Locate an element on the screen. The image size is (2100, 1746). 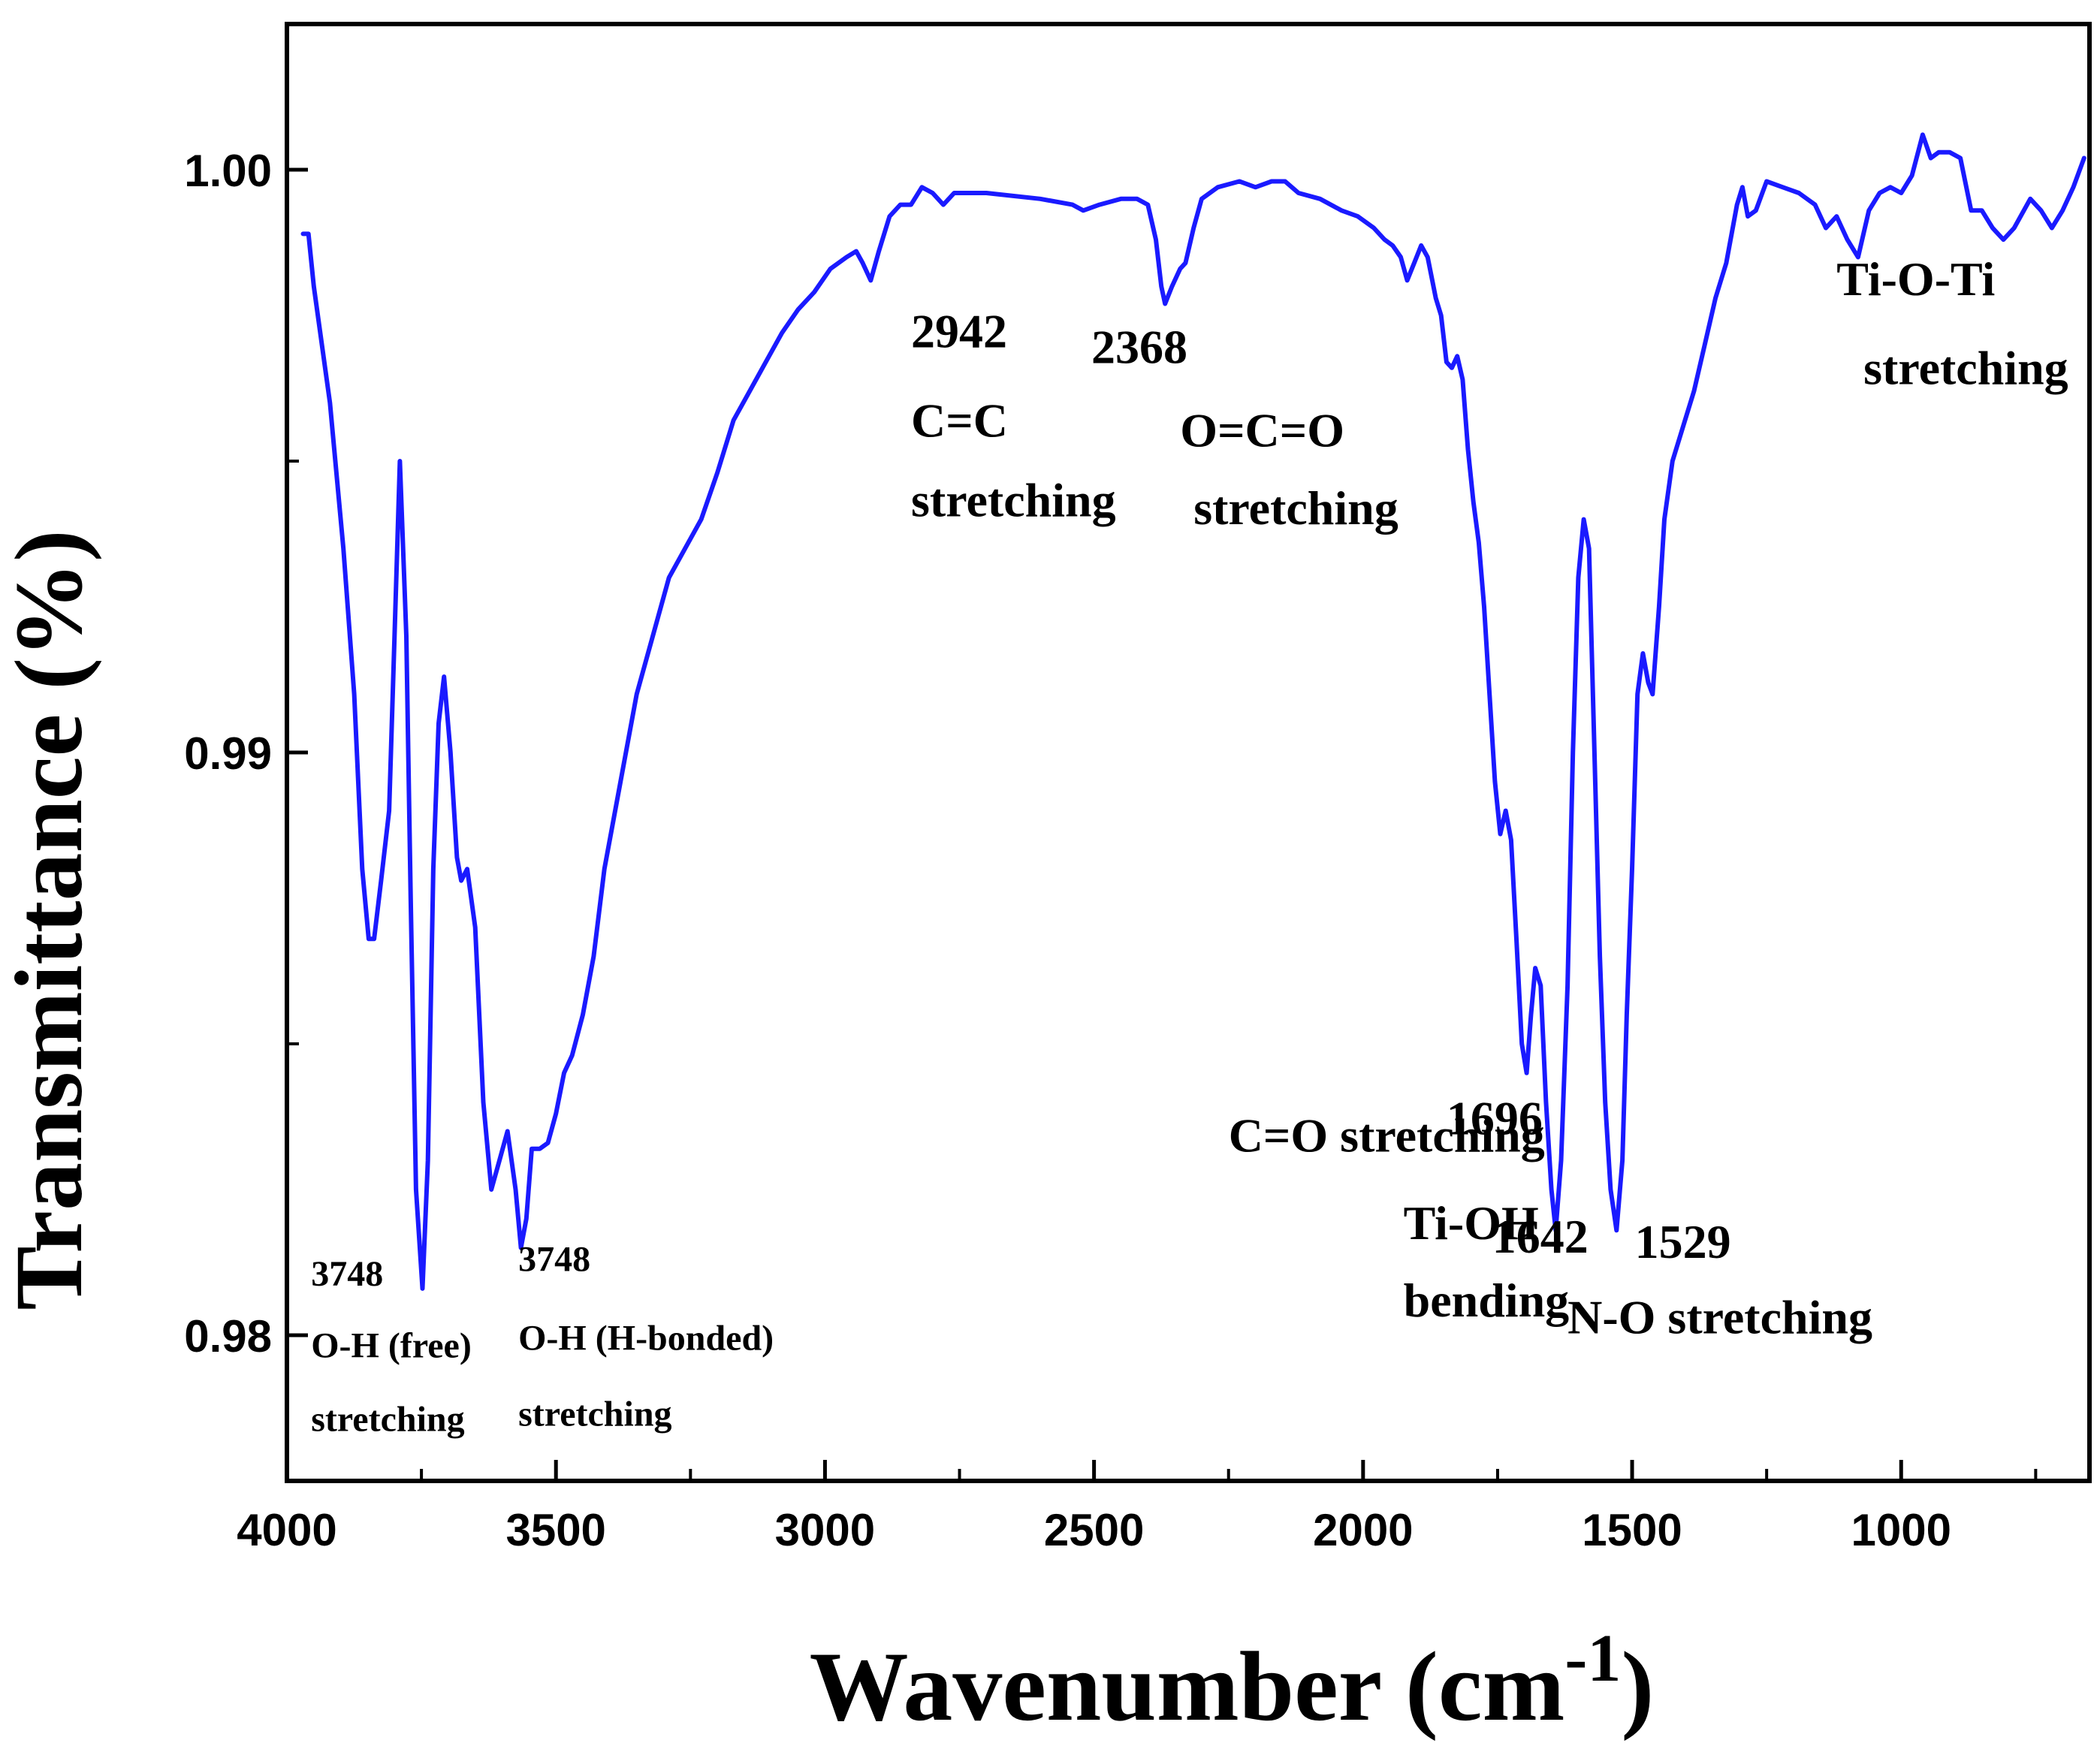
peak-annotation: 1529 is located at coordinates (1683, 1241).